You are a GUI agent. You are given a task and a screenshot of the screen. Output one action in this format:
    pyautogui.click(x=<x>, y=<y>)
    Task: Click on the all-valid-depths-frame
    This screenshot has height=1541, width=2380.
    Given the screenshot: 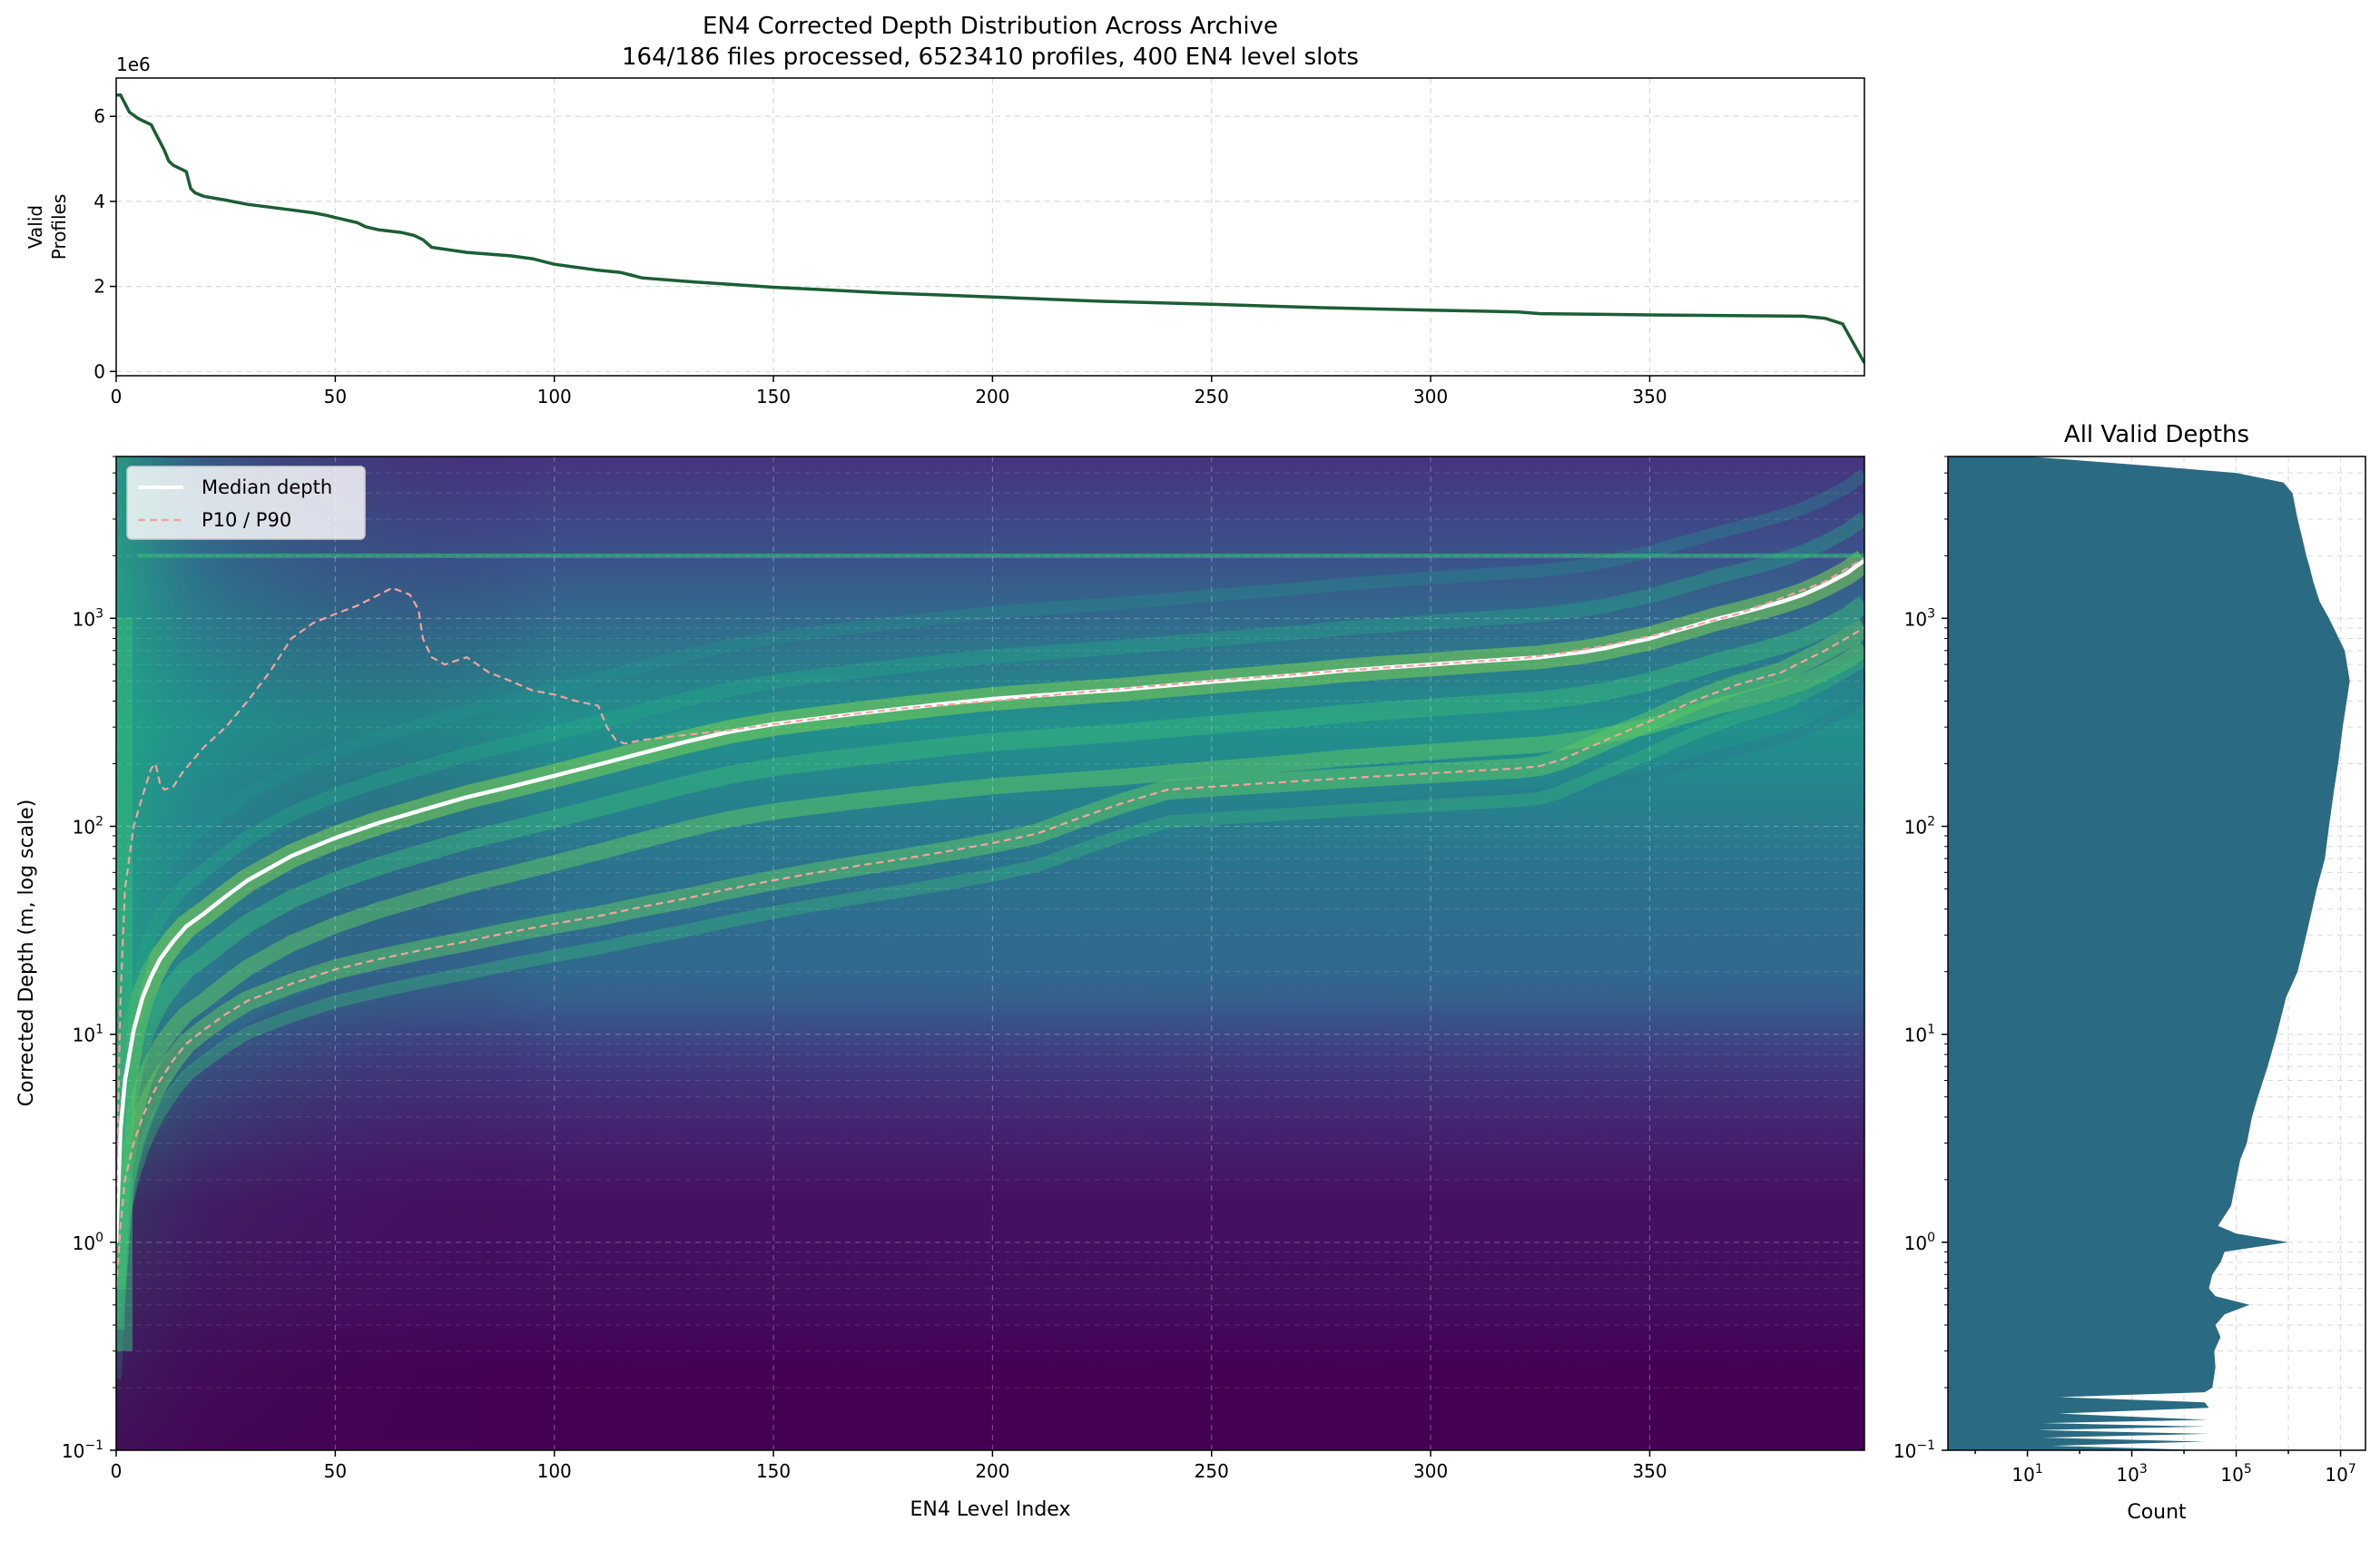 What is the action you would take?
    pyautogui.click(x=2157, y=953)
    